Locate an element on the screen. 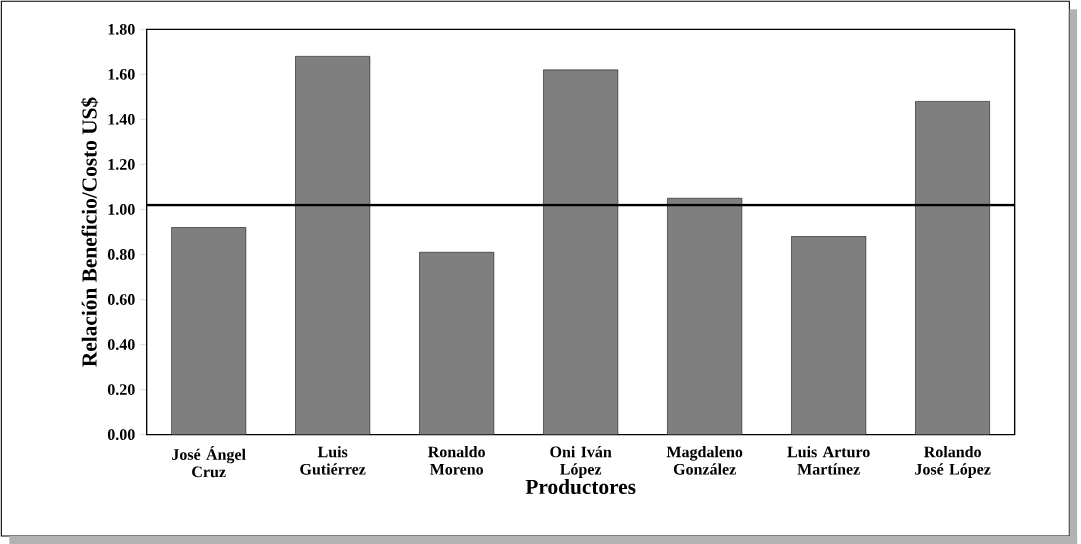  y-axis-title: Relación Beneficio/Costo US$ is located at coordinates (90, 232).